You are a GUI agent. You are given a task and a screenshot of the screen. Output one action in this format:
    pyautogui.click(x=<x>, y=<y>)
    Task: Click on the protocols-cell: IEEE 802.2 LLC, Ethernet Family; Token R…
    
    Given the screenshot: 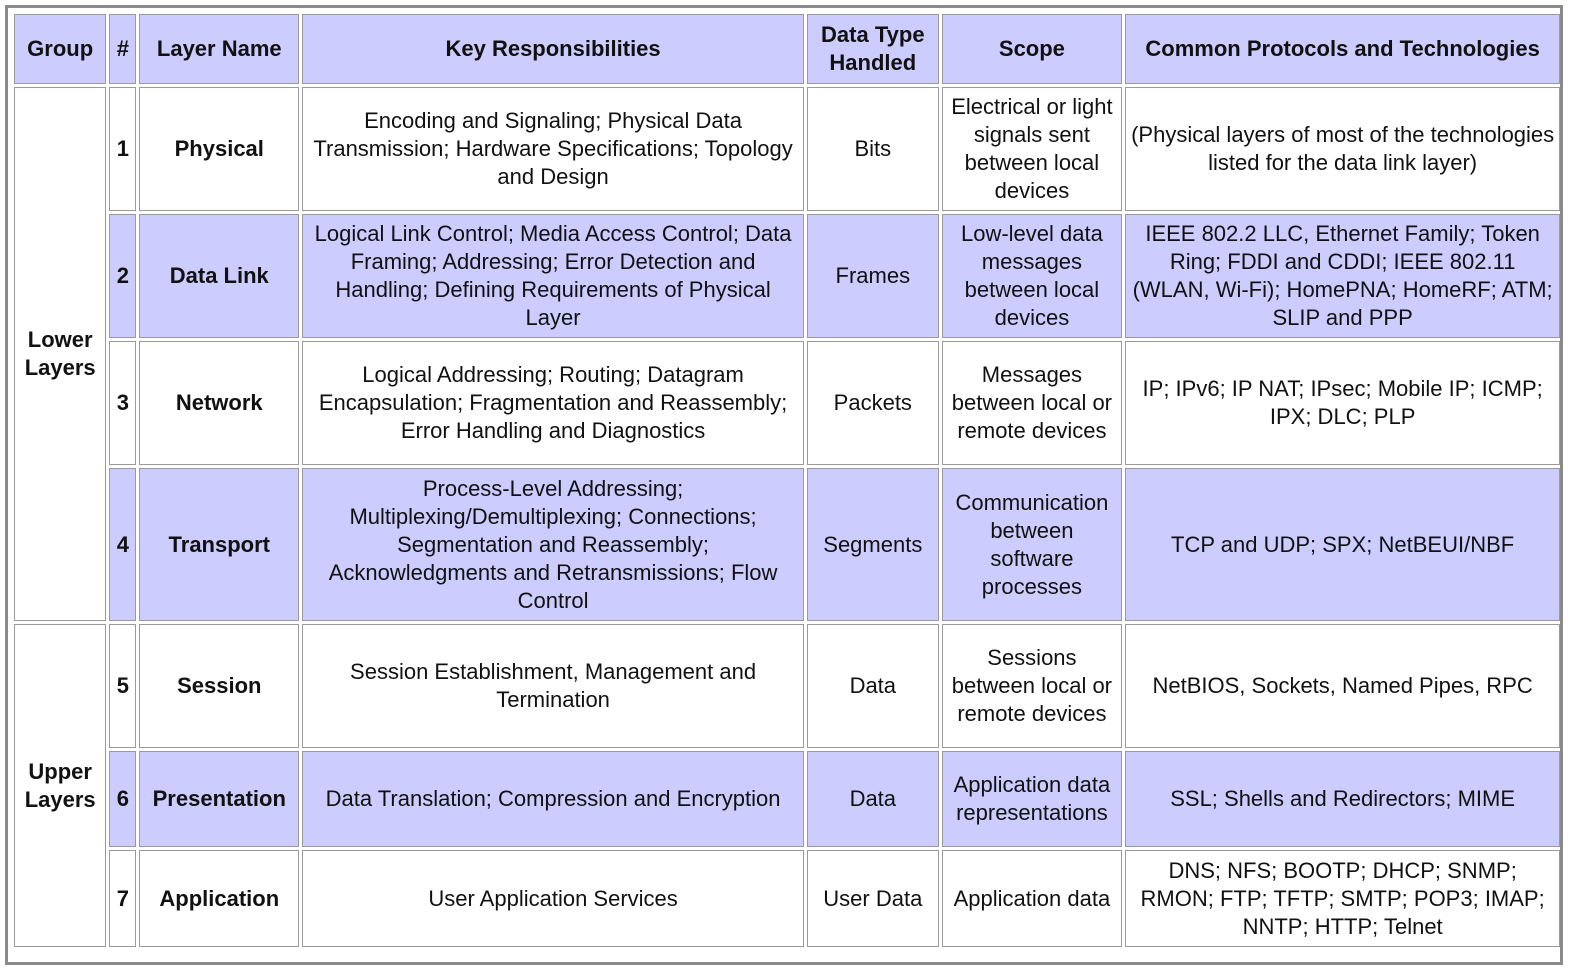 What is the action you would take?
    pyautogui.click(x=1342, y=276)
    